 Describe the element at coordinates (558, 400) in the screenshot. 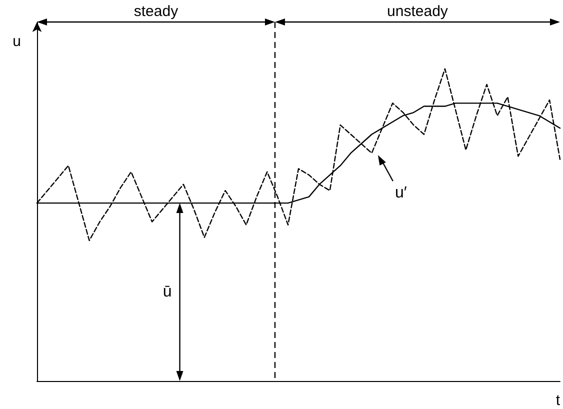

I see `x-axis-title: t` at that location.